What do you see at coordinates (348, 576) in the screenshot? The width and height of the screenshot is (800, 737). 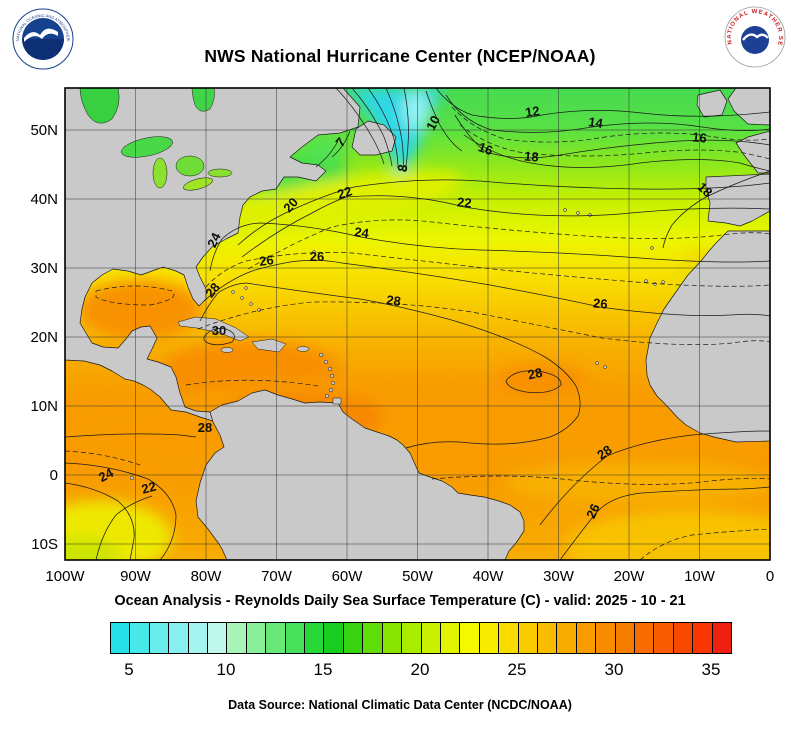 I see `lon-label: 60W` at bounding box center [348, 576].